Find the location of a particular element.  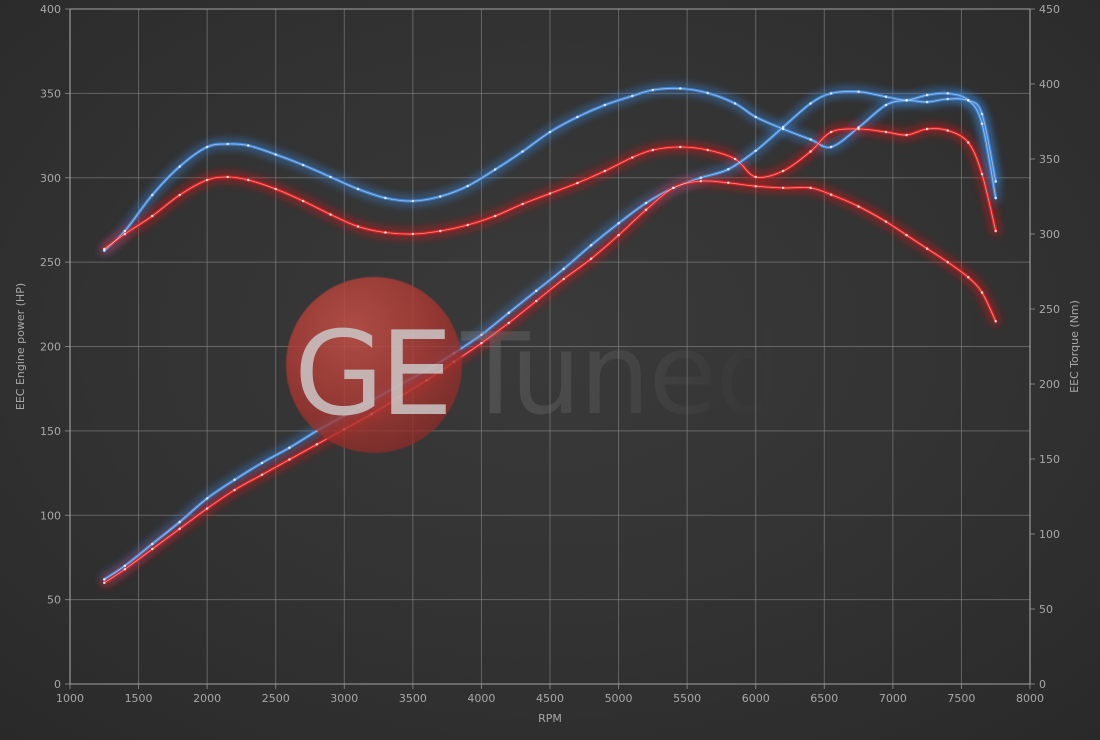

y-tick-label-right: 250 is located at coordinates (1049, 309).